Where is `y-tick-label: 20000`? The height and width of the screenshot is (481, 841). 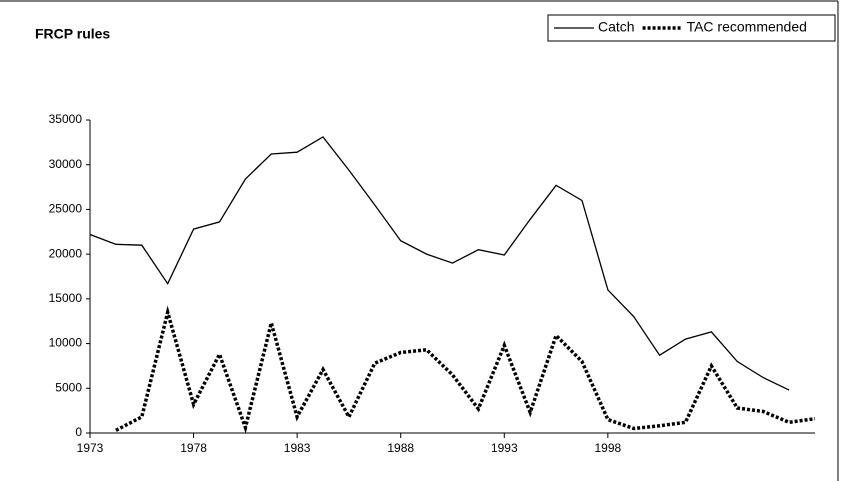
y-tick-label: 20000 is located at coordinates (66, 253).